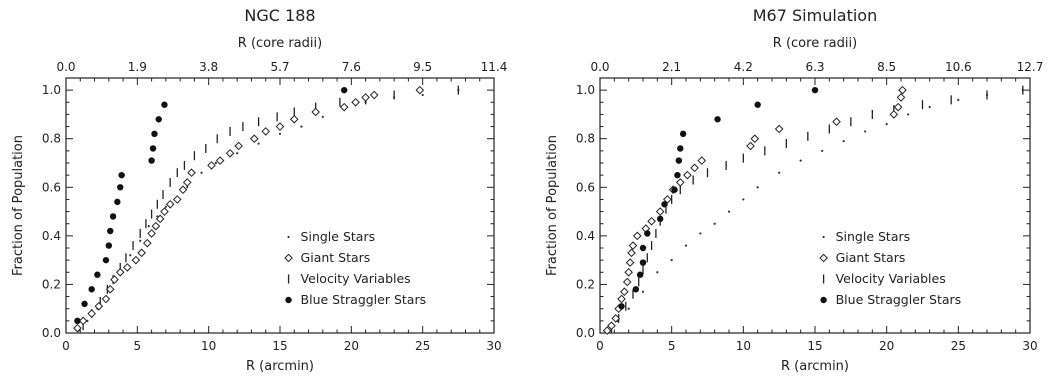 This screenshot has height=380, width=1059. What do you see at coordinates (208, 67) in the screenshot?
I see `top-tick-label: 3.8` at bounding box center [208, 67].